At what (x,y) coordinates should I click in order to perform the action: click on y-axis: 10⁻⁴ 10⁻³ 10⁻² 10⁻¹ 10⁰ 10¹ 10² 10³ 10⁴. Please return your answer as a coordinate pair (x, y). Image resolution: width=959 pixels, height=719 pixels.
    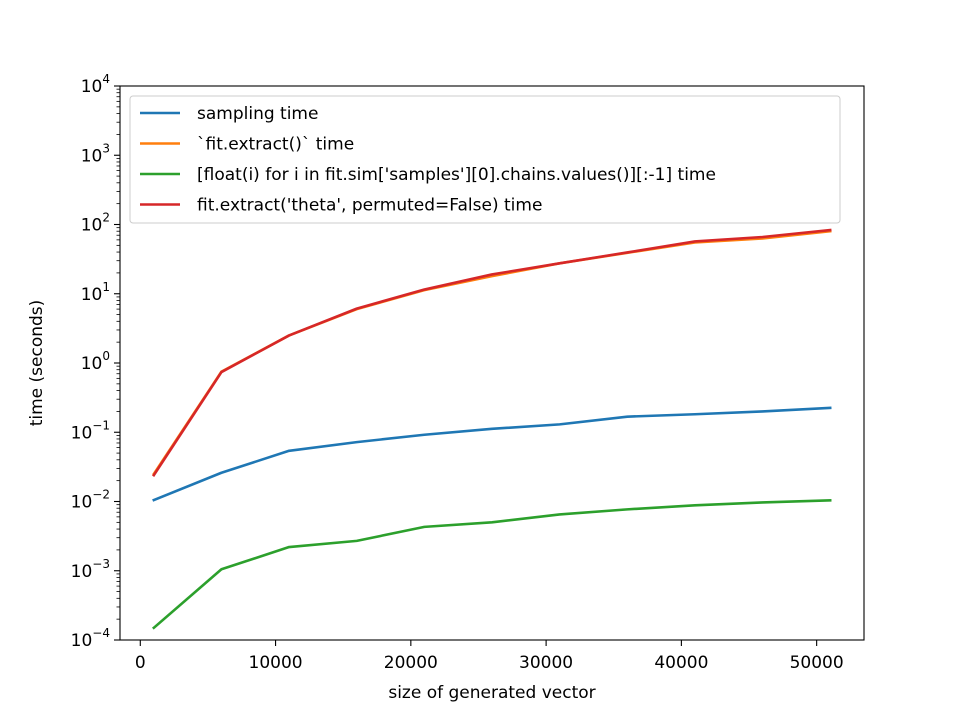
    Looking at the image, I should click on (95, 361).